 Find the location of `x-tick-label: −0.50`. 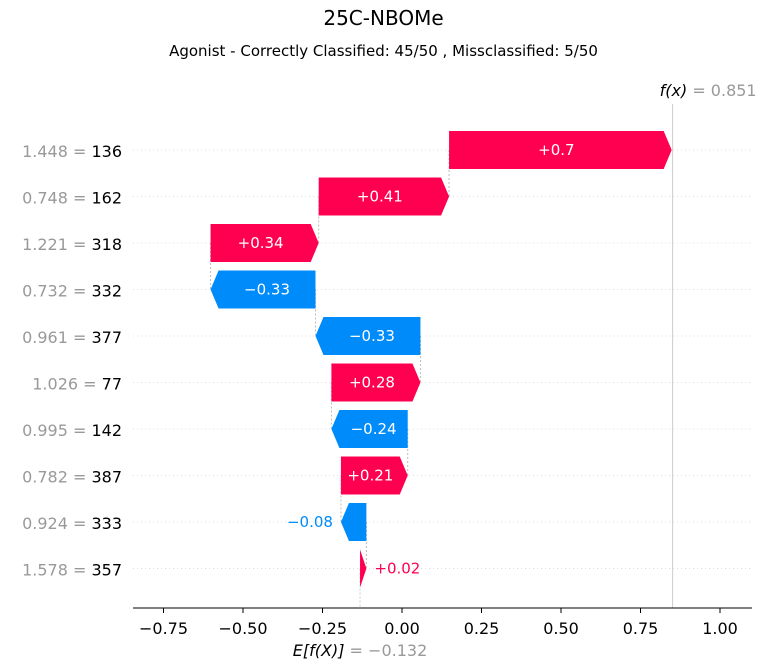

x-tick-label: −0.50 is located at coordinates (242, 628).